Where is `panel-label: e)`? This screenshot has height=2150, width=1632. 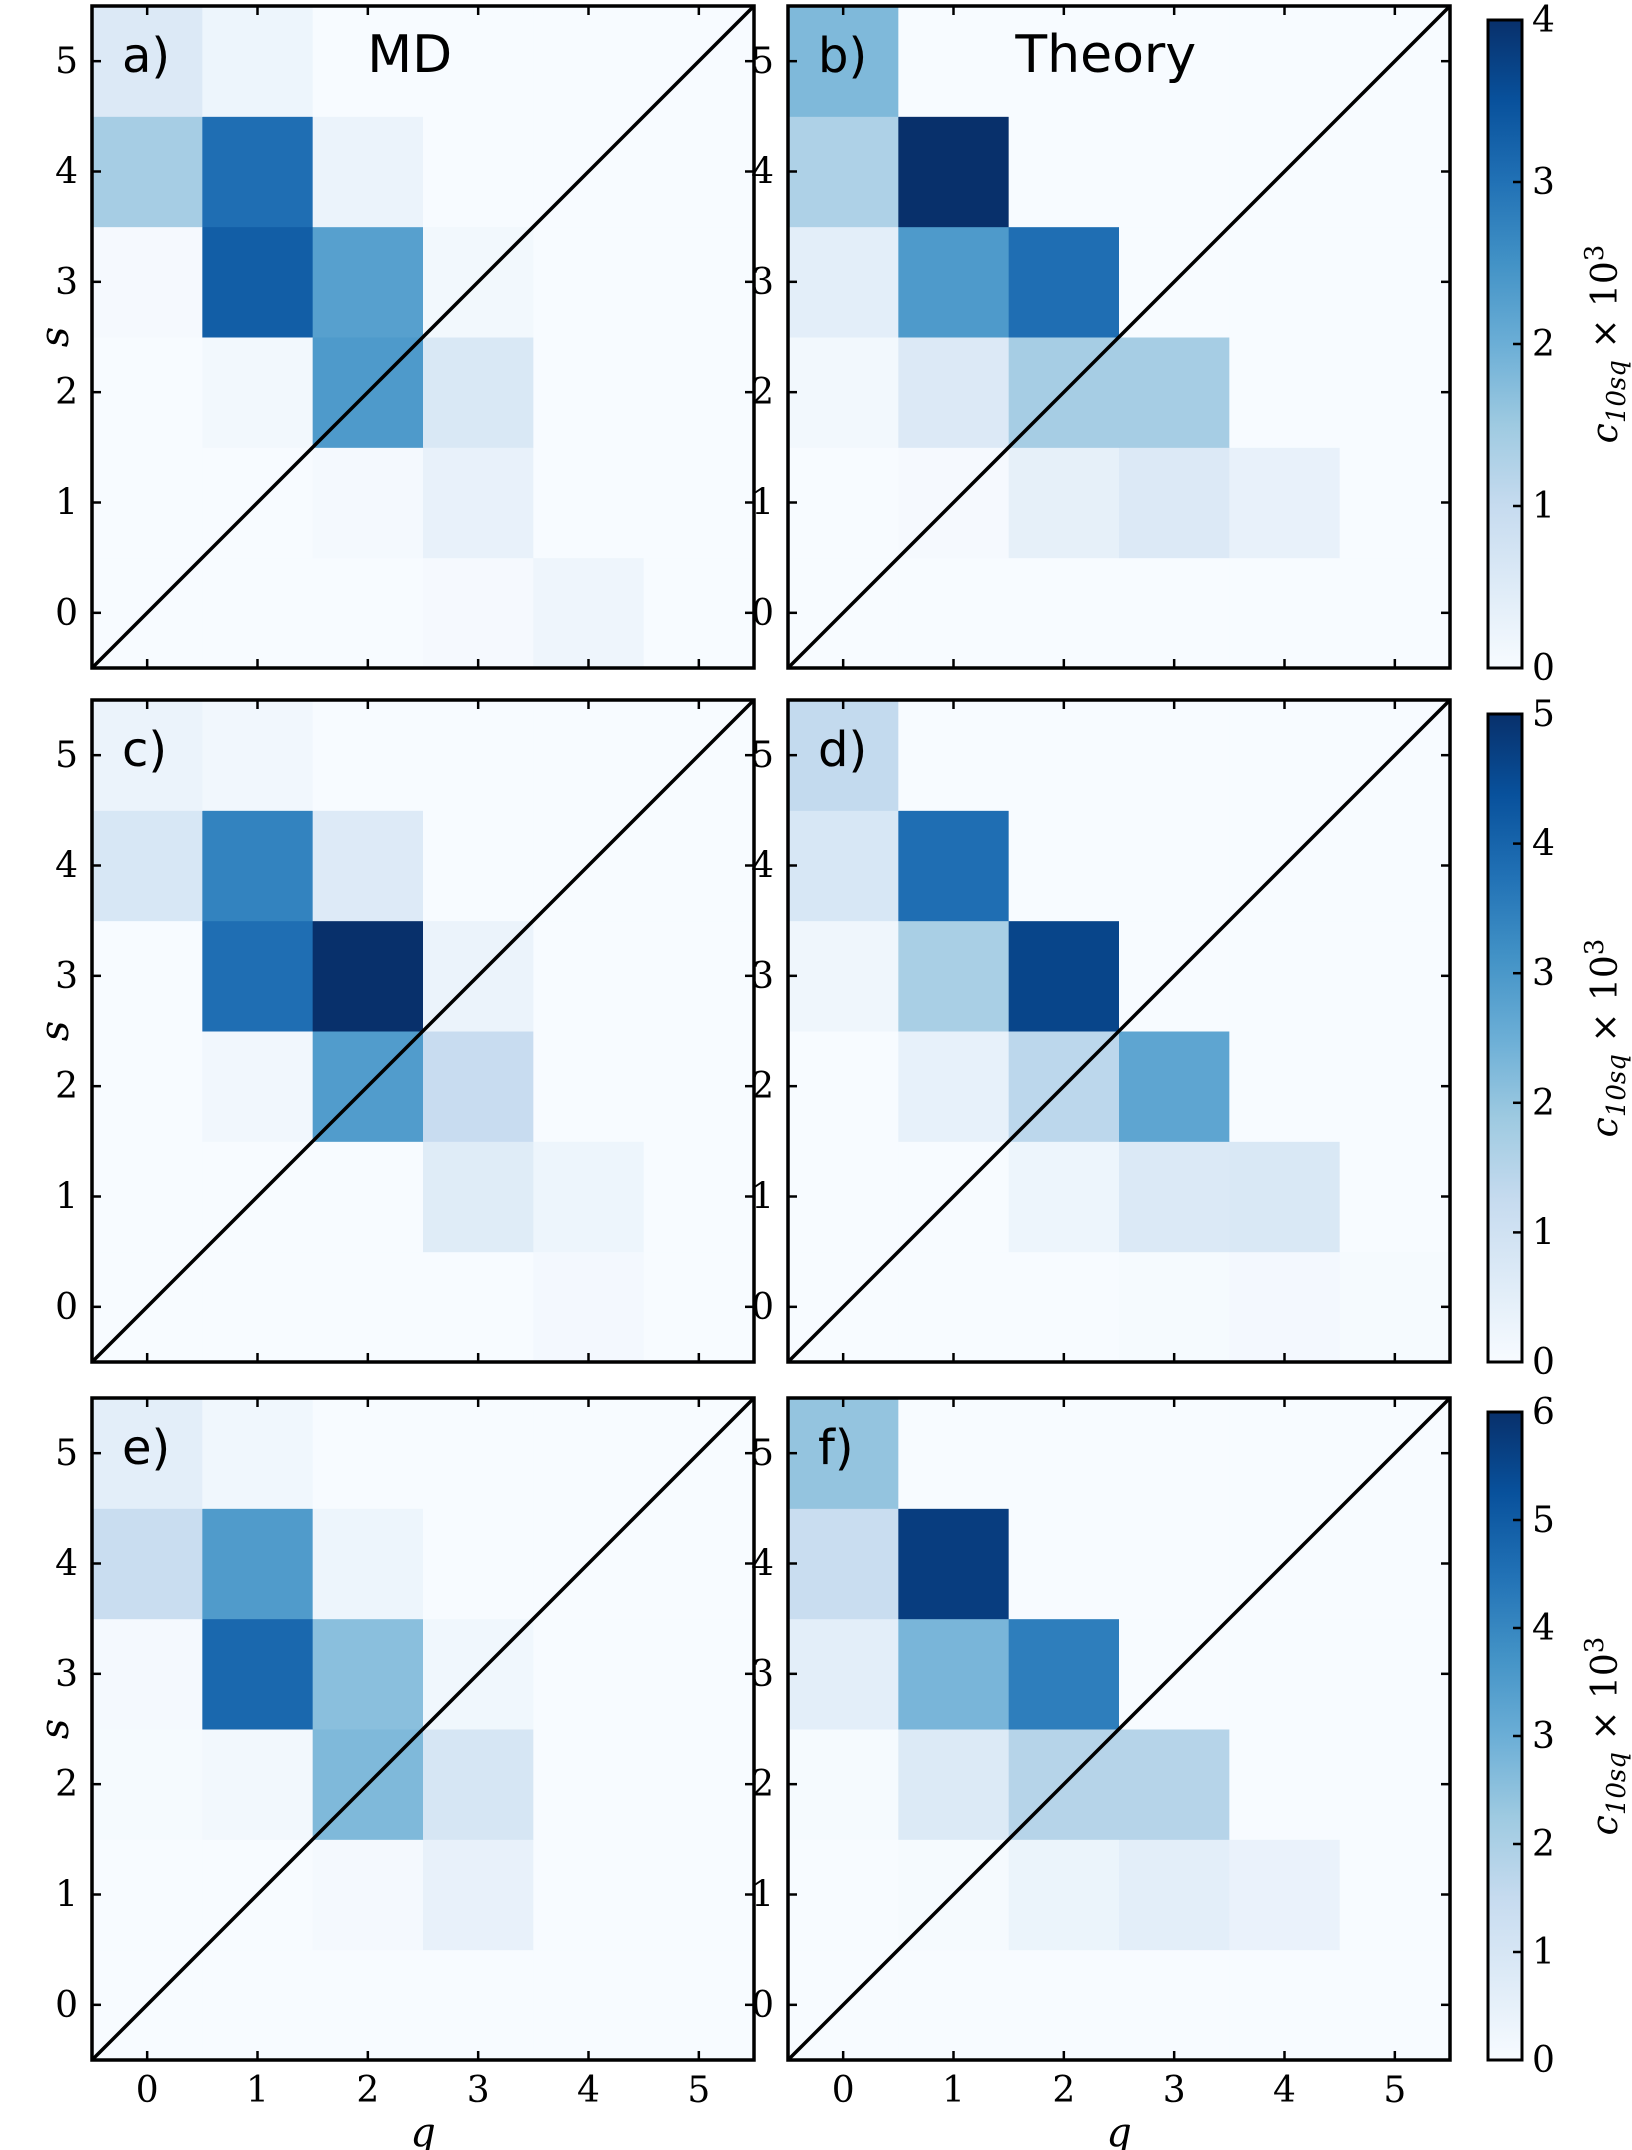
panel-label: e) is located at coordinates (146, 1448).